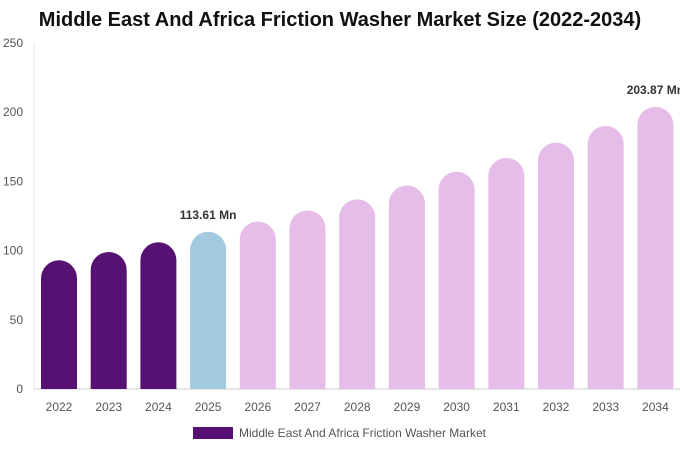 Image resolution: width=680 pixels, height=450 pixels. Describe the element at coordinates (605, 258) in the screenshot. I see `bar-2033` at that location.